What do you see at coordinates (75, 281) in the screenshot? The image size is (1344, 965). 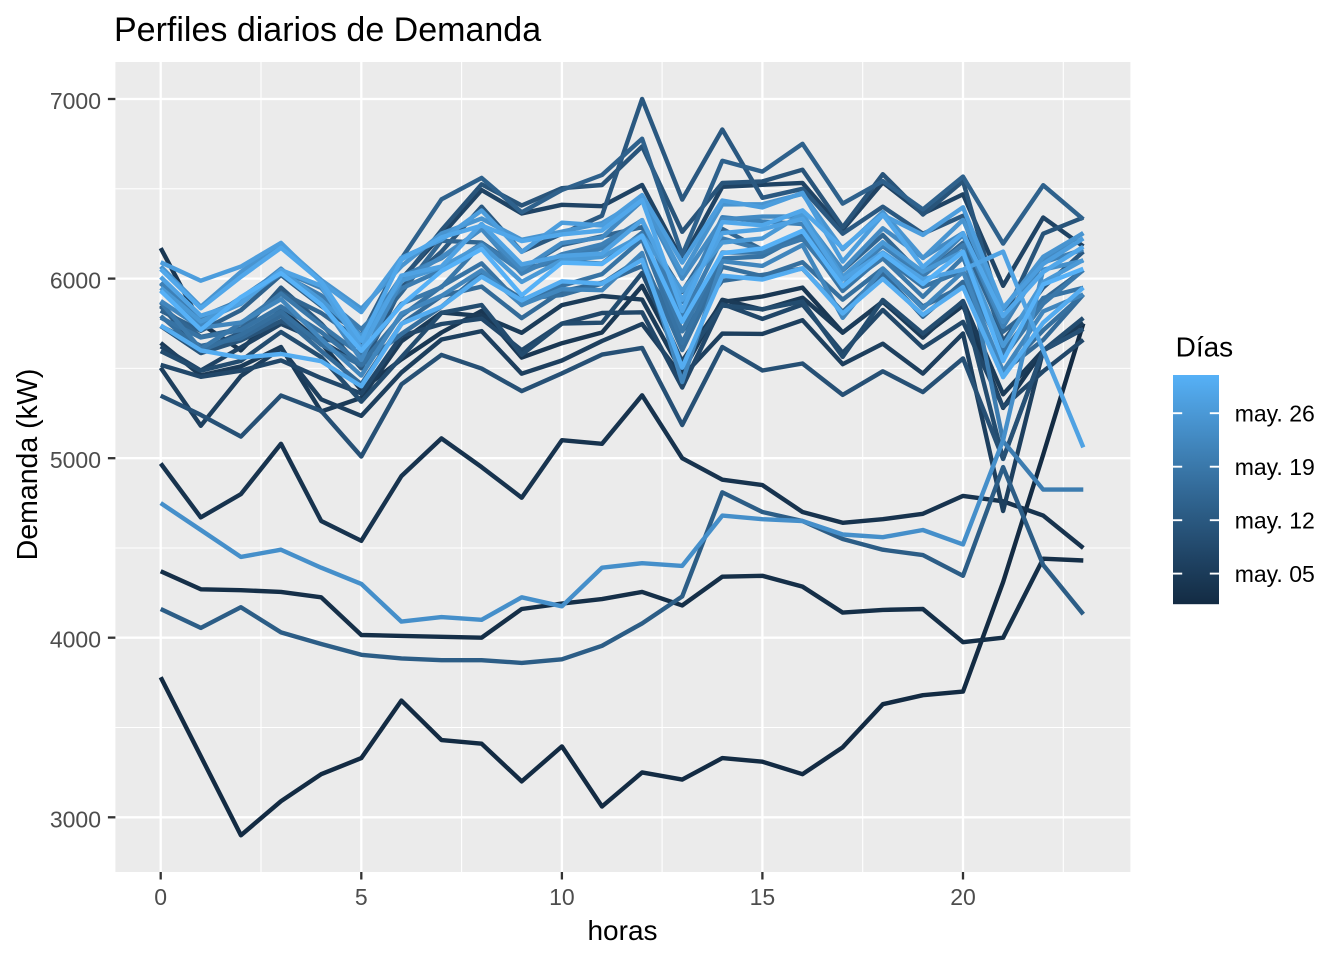 I see `svg-text: 6000` at bounding box center [75, 281].